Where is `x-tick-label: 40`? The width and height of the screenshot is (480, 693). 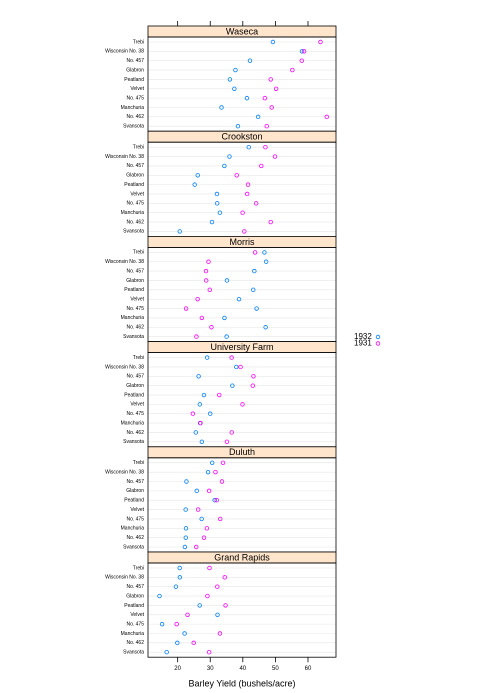
x-tick-label: 40 is located at coordinates (242, 669).